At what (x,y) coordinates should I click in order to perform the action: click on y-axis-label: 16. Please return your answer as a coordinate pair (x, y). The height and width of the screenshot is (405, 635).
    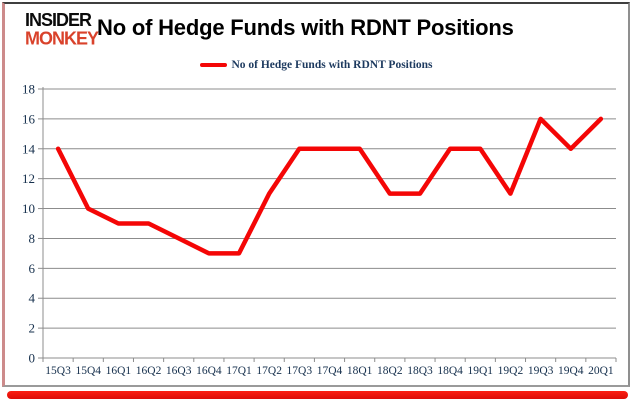
    Looking at the image, I should click on (29, 118).